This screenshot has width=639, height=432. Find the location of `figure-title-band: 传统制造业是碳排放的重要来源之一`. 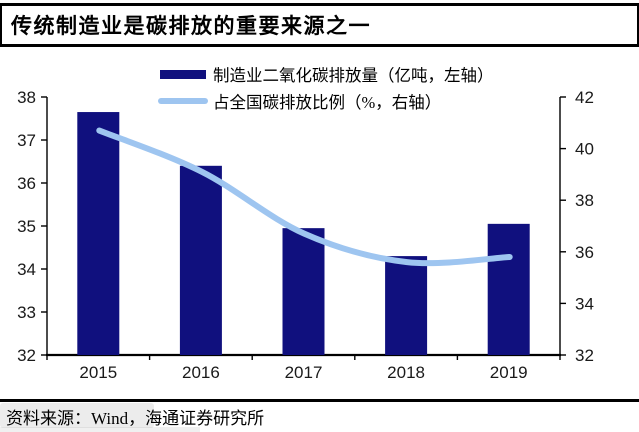

figure-title-band: 传统制造业是碳排放的重要来源之一 is located at coordinates (319, 25).